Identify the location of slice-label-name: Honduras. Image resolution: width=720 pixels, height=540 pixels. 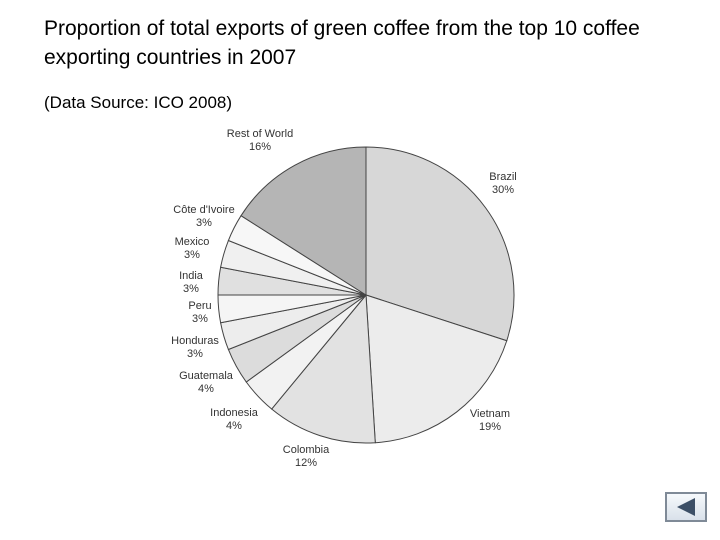
(195, 341).